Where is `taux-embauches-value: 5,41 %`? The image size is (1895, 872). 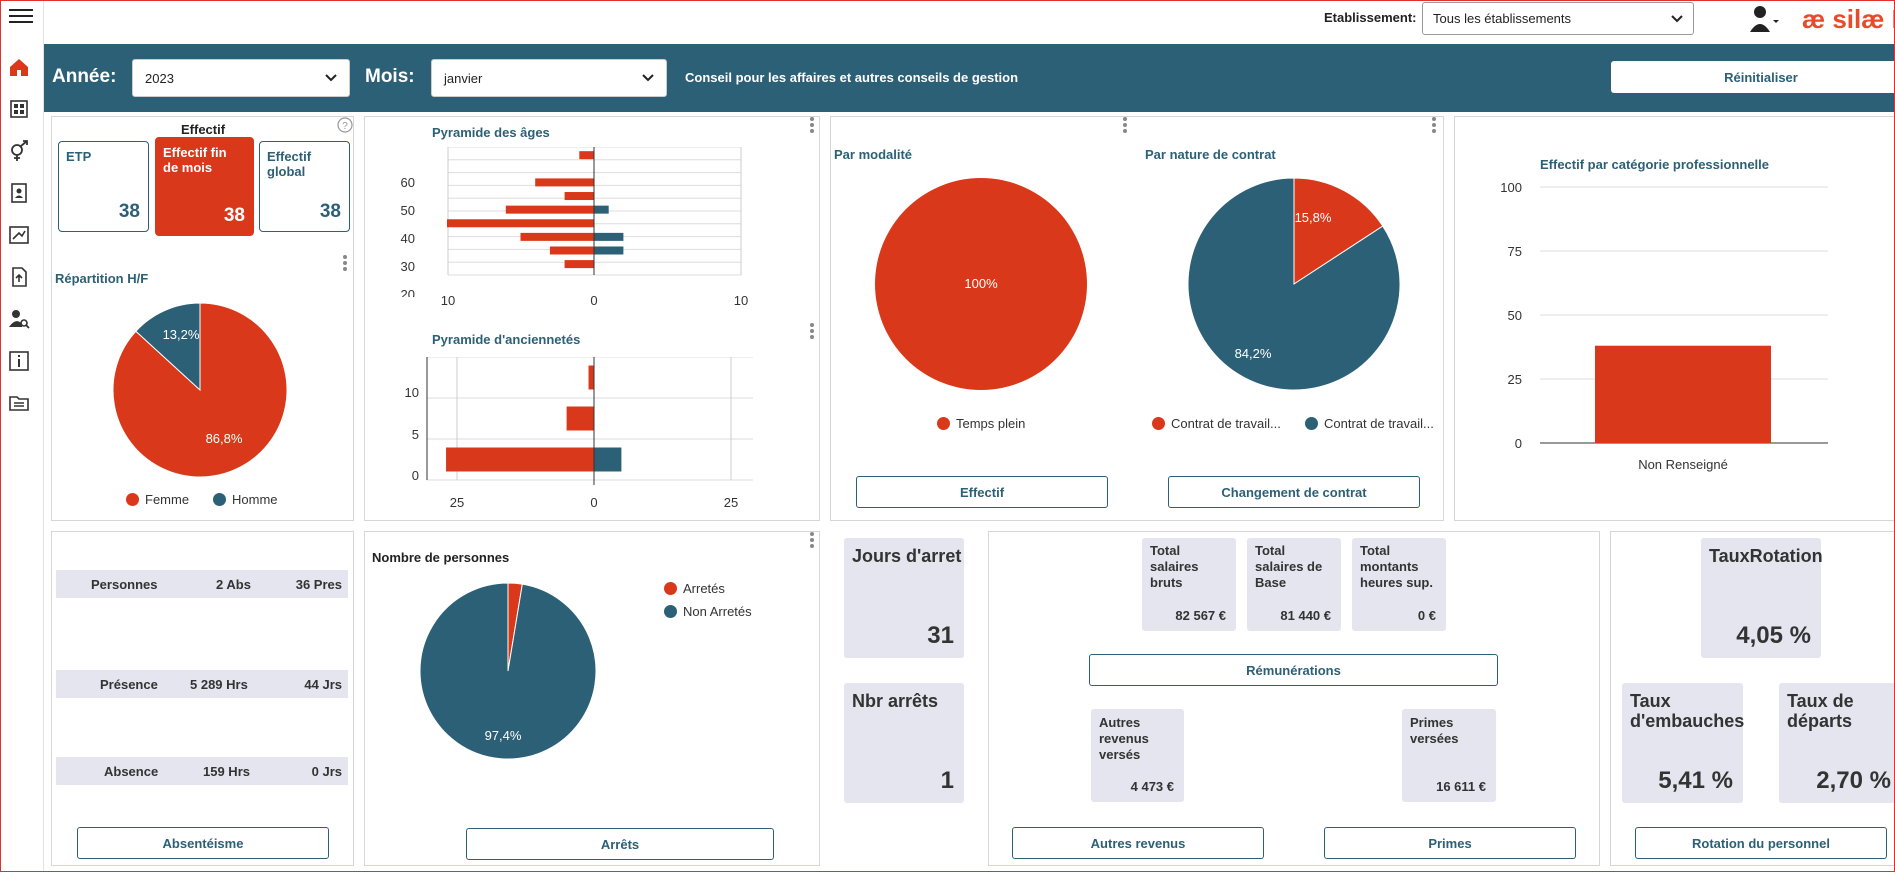
taux-embauches-value: 5,41 % is located at coordinates (1695, 780).